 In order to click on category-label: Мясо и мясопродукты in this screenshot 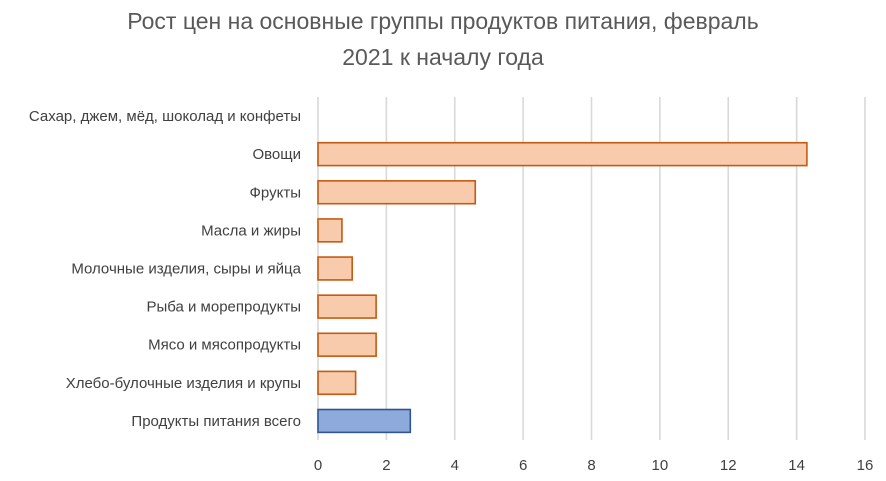, I will do `click(224, 345)`.